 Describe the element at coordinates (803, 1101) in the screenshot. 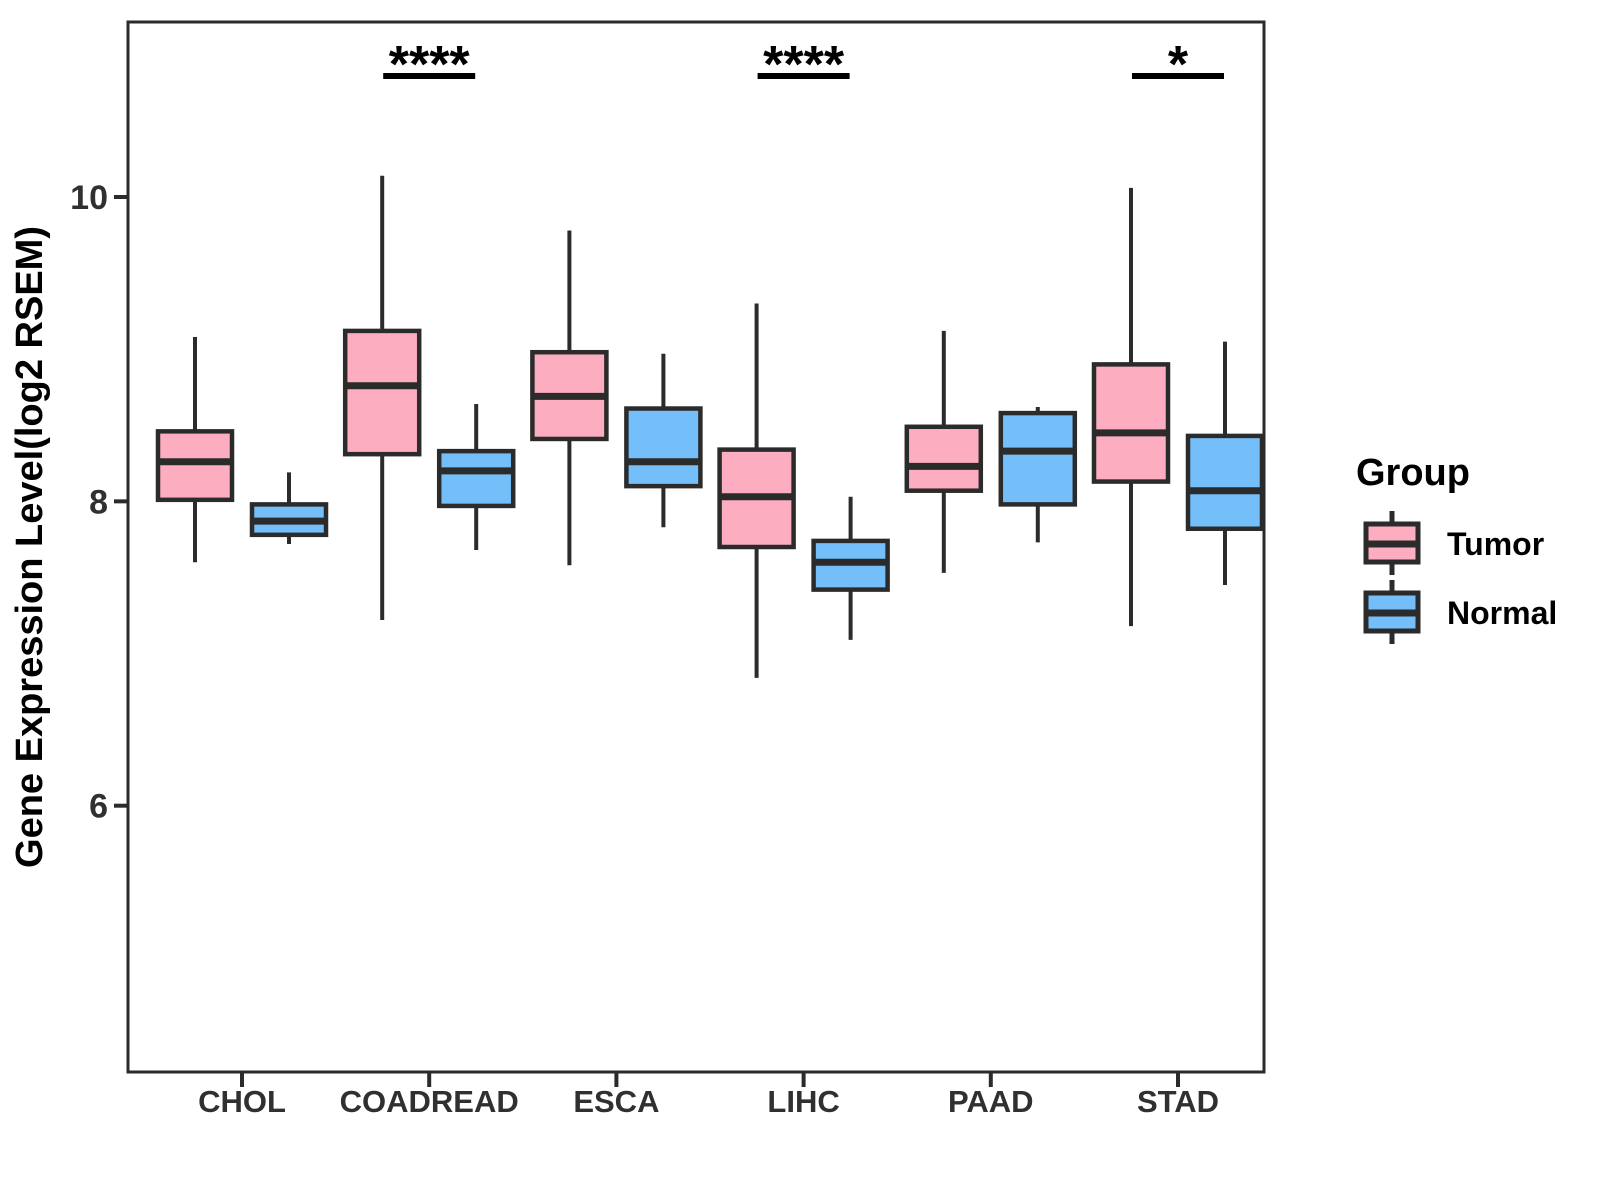

I see `x-tick-label-lihc: LIHC` at that location.